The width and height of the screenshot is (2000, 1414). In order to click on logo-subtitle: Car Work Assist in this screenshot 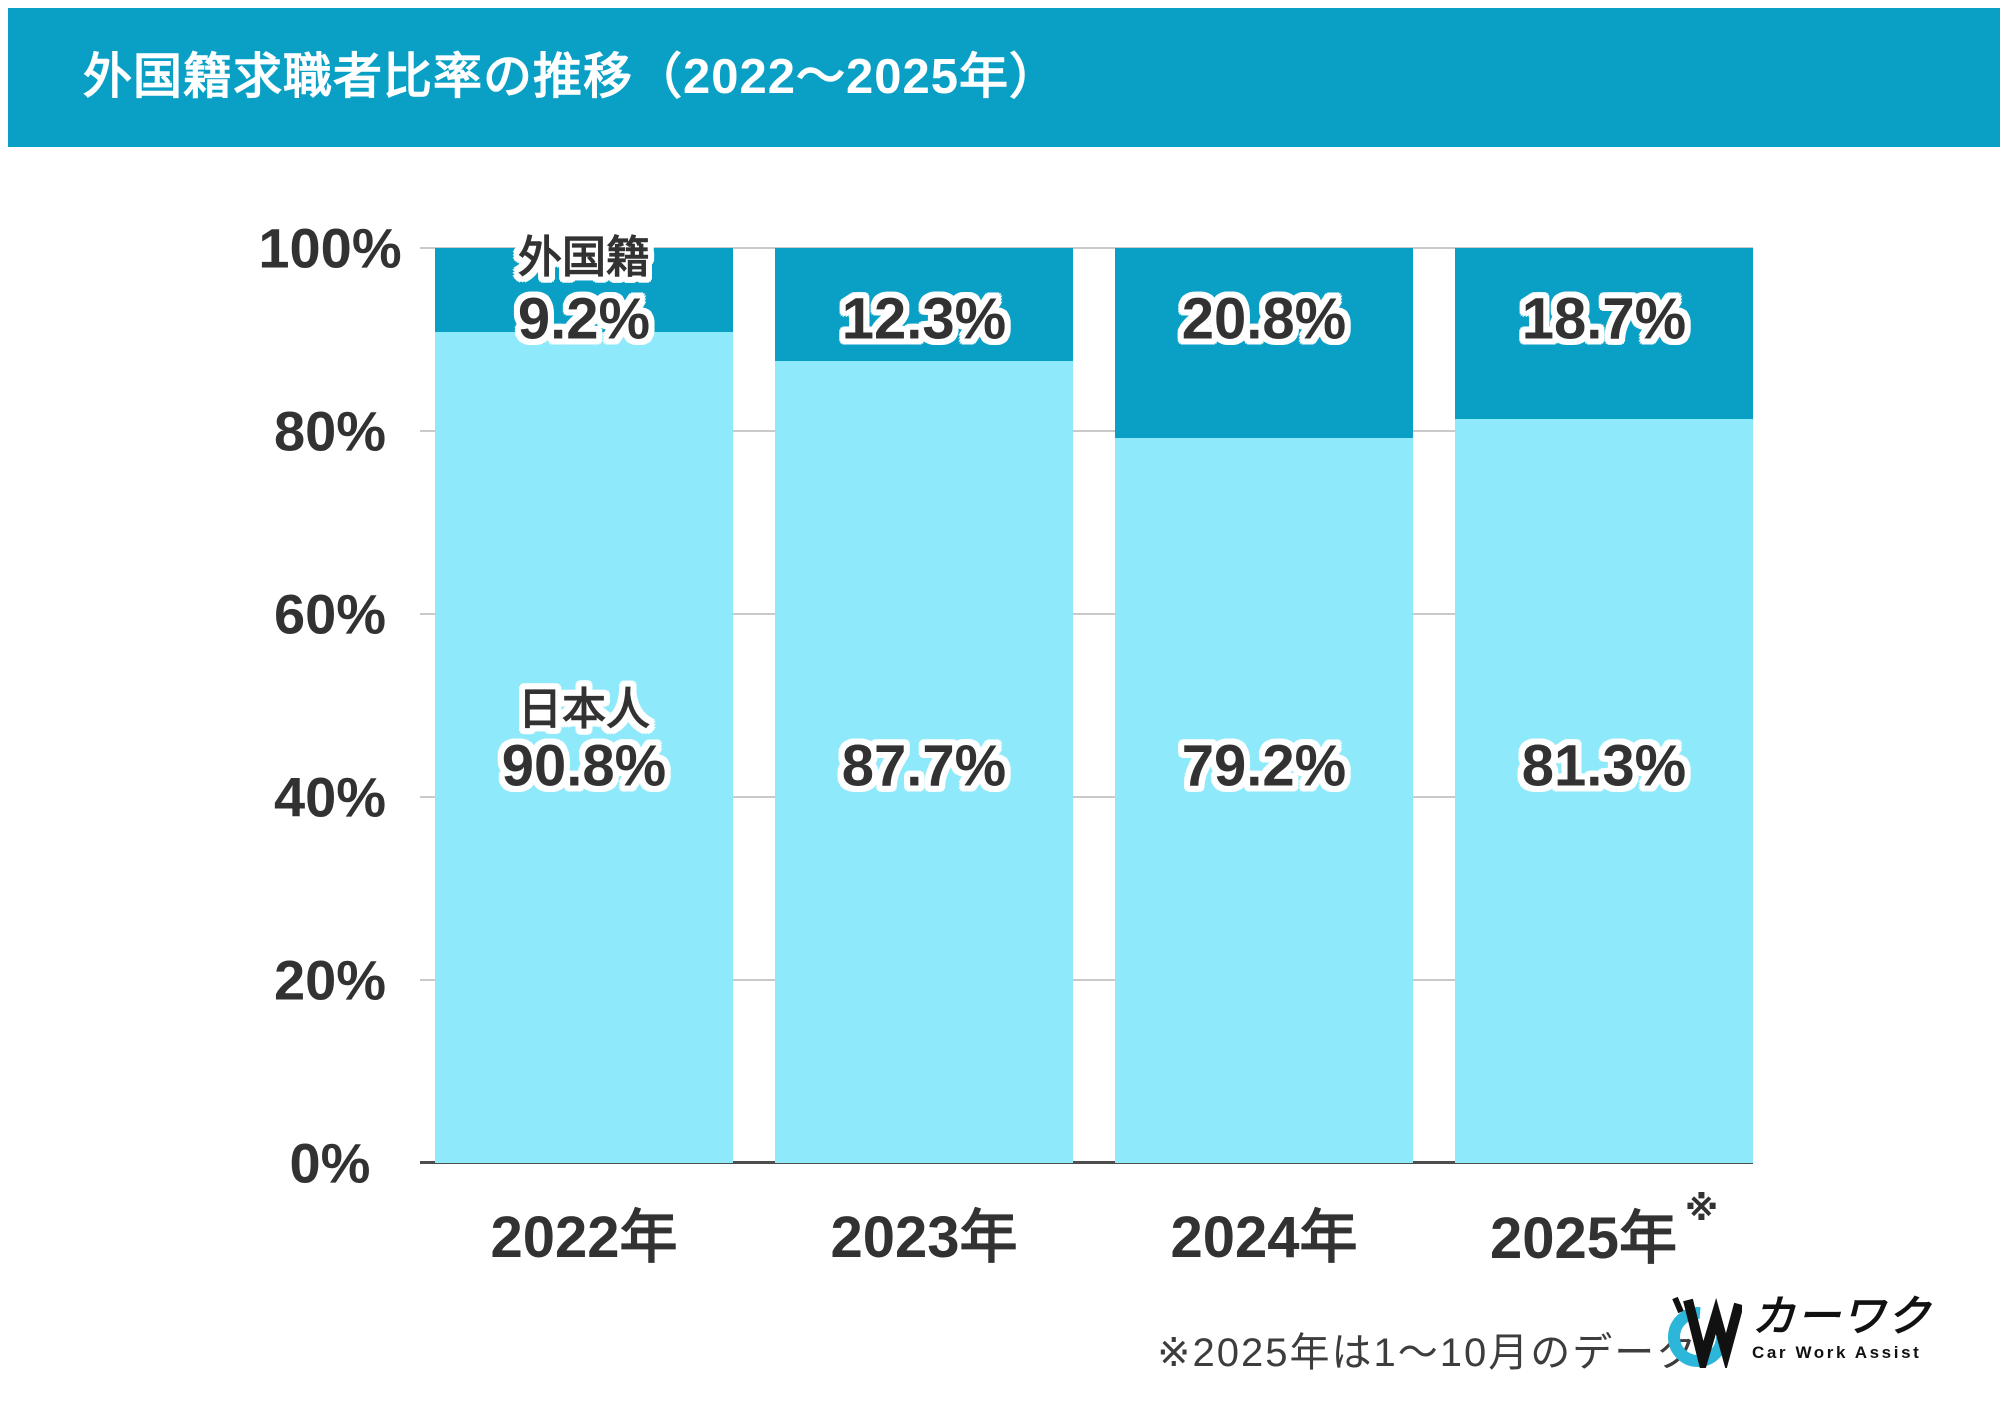, I will do `click(1837, 1352)`.